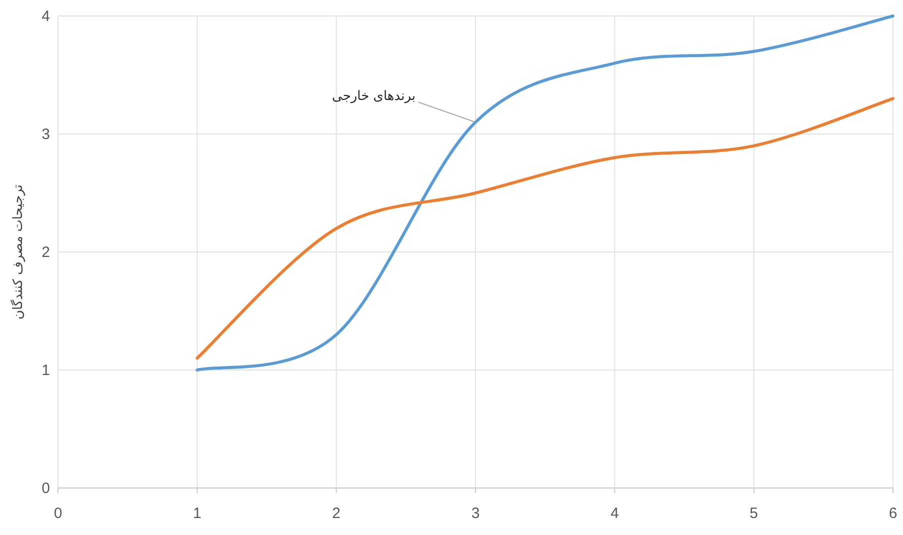  I want to click on y-tick-label: 1, so click(46, 370).